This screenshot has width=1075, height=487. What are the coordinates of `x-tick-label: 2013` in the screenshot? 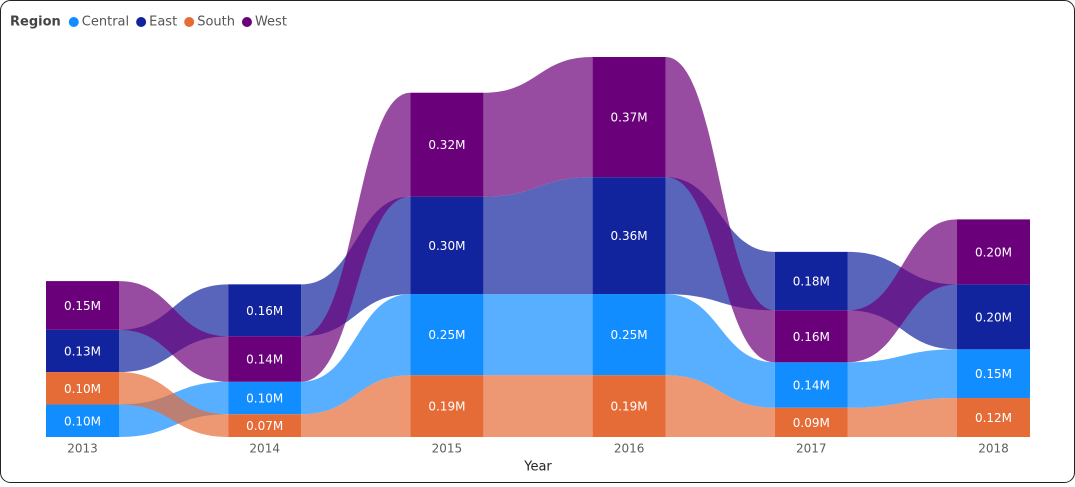 It's located at (82, 449).